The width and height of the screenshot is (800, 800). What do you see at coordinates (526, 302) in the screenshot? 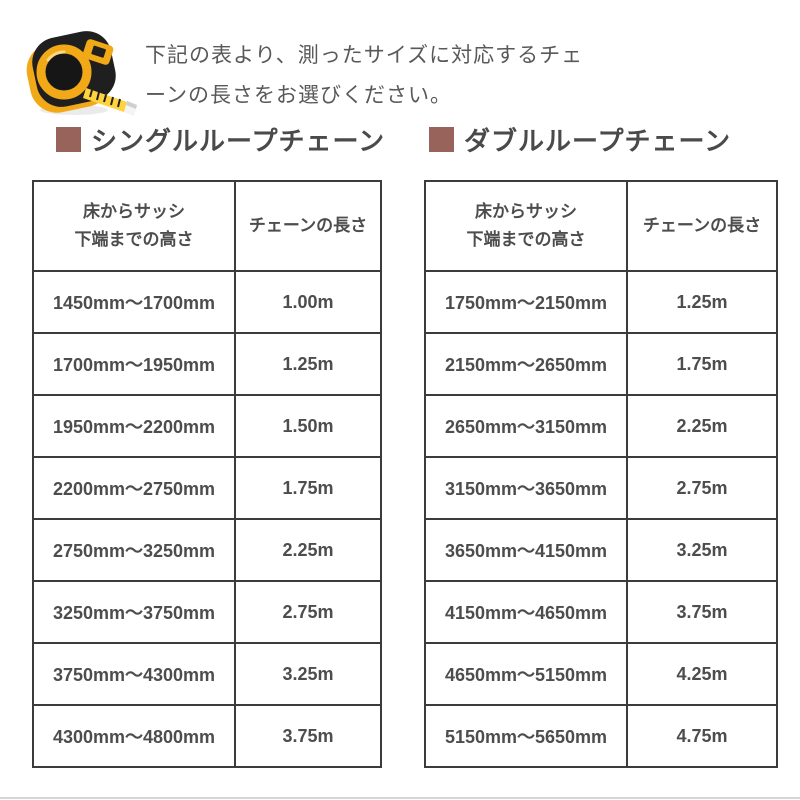
I see `height-range-cell: 1750mm〜2150mm` at bounding box center [526, 302].